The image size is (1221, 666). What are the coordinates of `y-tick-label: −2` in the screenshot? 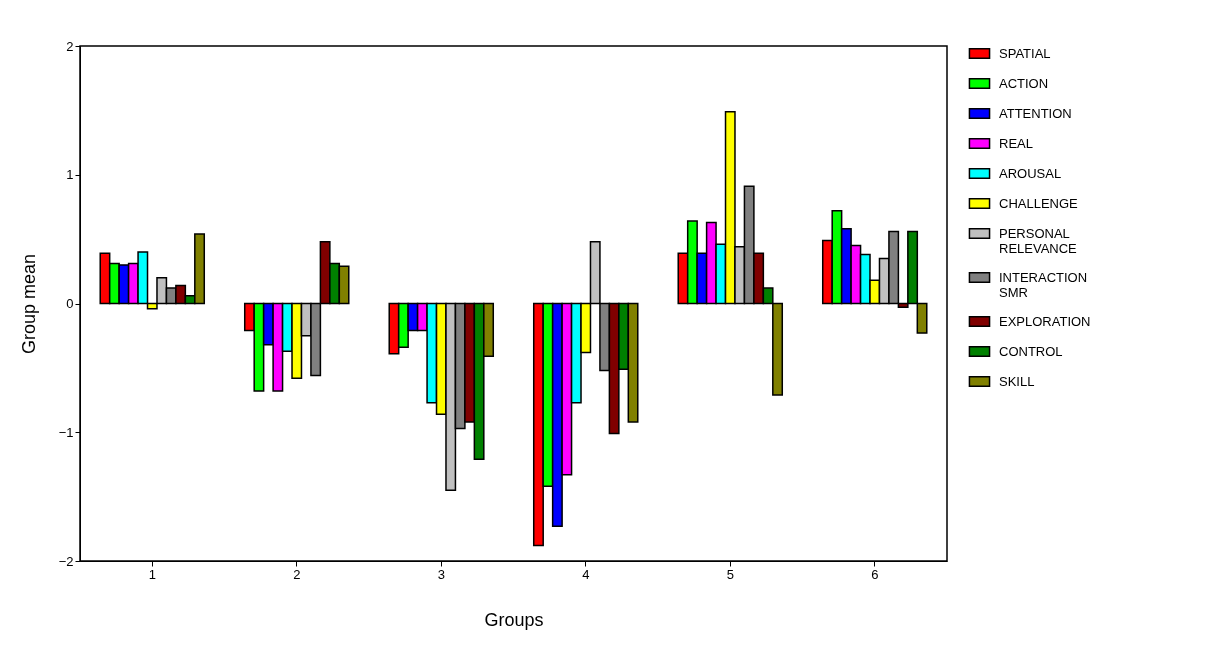 It's located at (66, 561).